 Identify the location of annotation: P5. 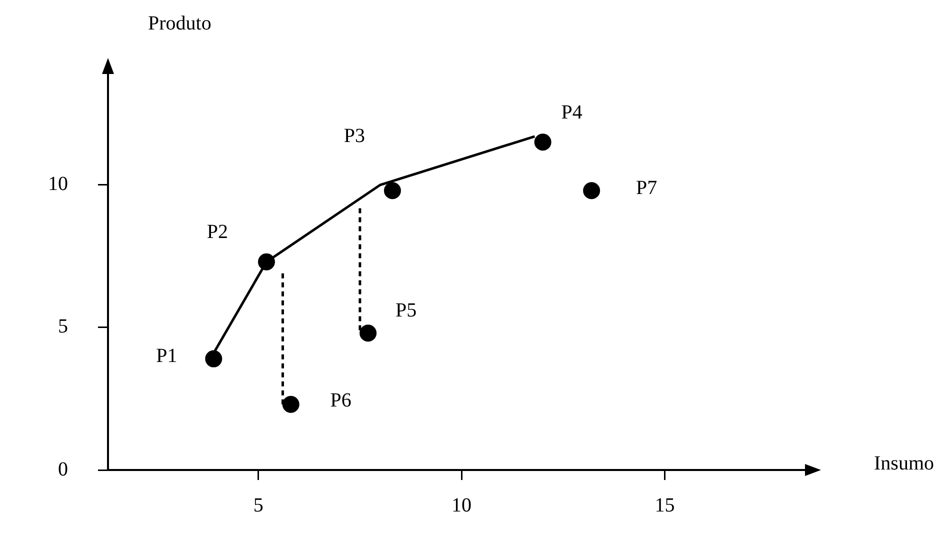
(406, 310).